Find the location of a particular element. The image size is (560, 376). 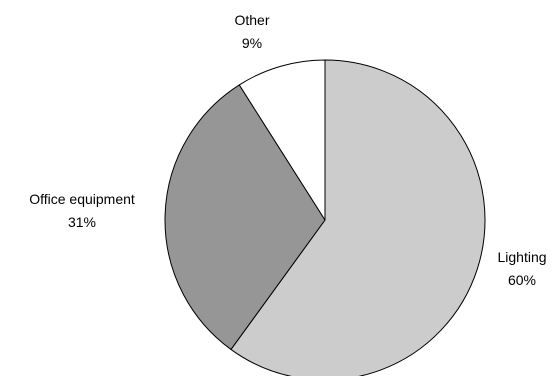

slice-value-lighting: 60% is located at coordinates (522, 280).